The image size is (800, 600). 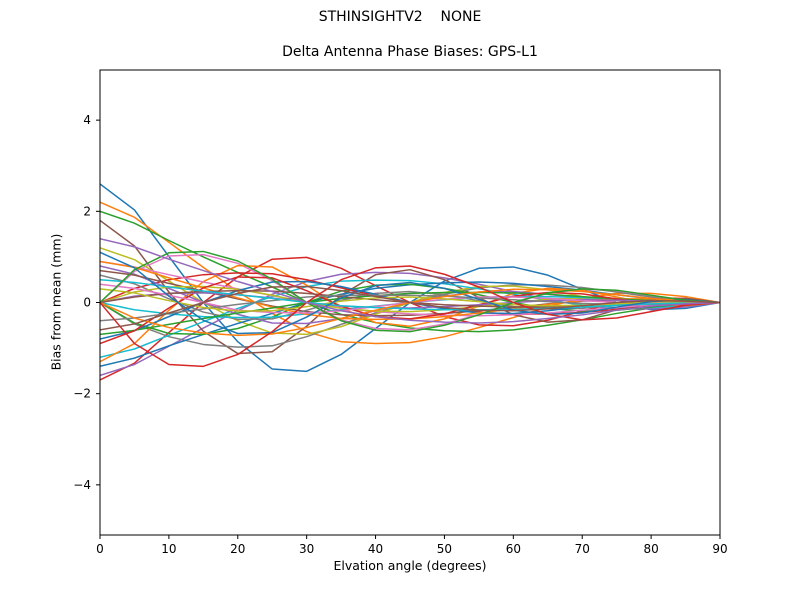 What do you see at coordinates (513, 549) in the screenshot?
I see `x-tick-label: 60` at bounding box center [513, 549].